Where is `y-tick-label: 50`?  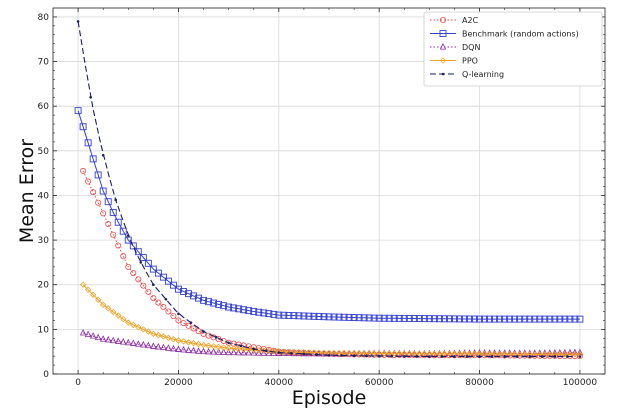
y-tick-label: 50 is located at coordinates (44, 152).